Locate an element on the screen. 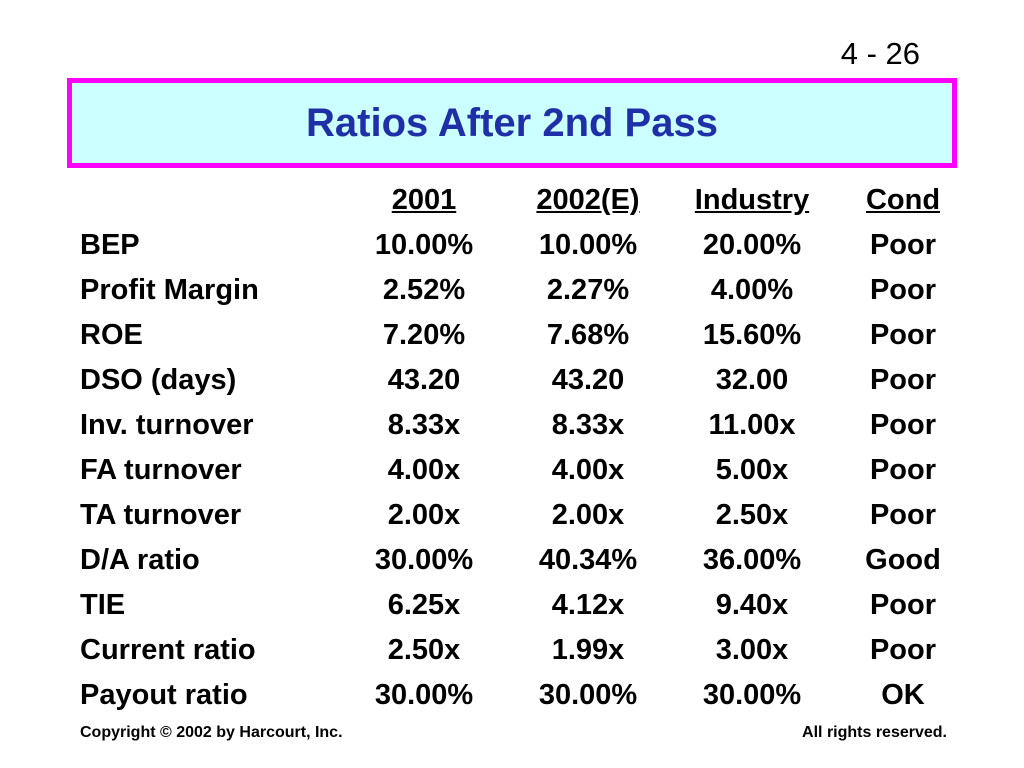  row-label: TIE is located at coordinates (103, 605).